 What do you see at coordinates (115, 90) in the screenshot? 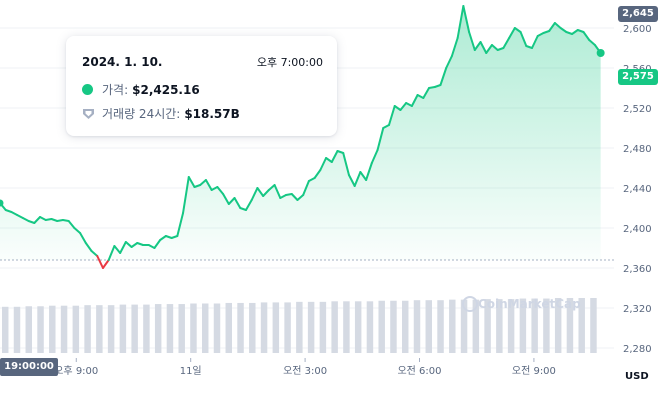
I see `tooltip-price-label: 가격:` at bounding box center [115, 90].